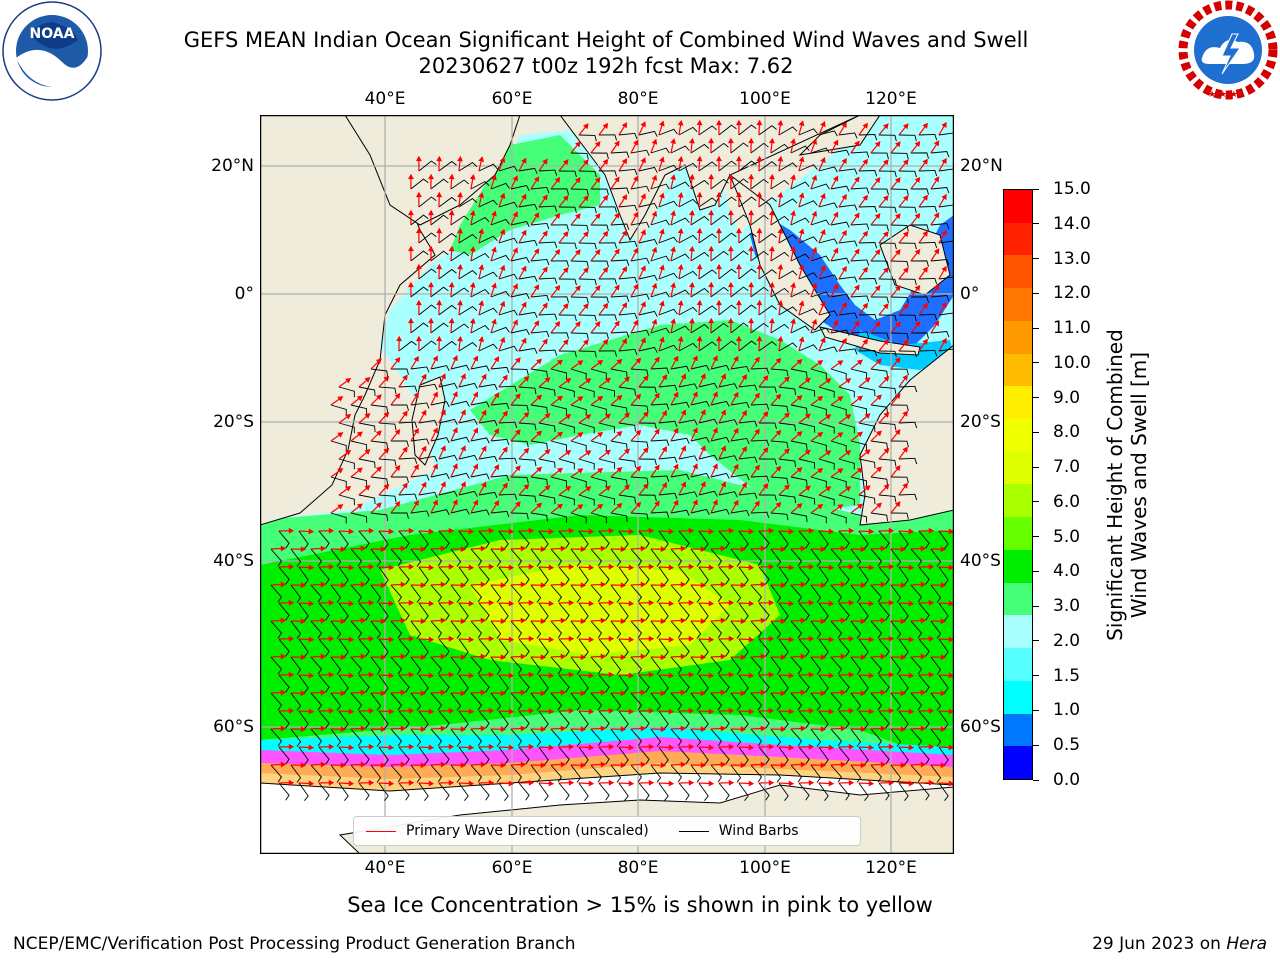 The image size is (1280, 960). I want to click on colorbar-tick-label: 0.0, so click(1067, 780).